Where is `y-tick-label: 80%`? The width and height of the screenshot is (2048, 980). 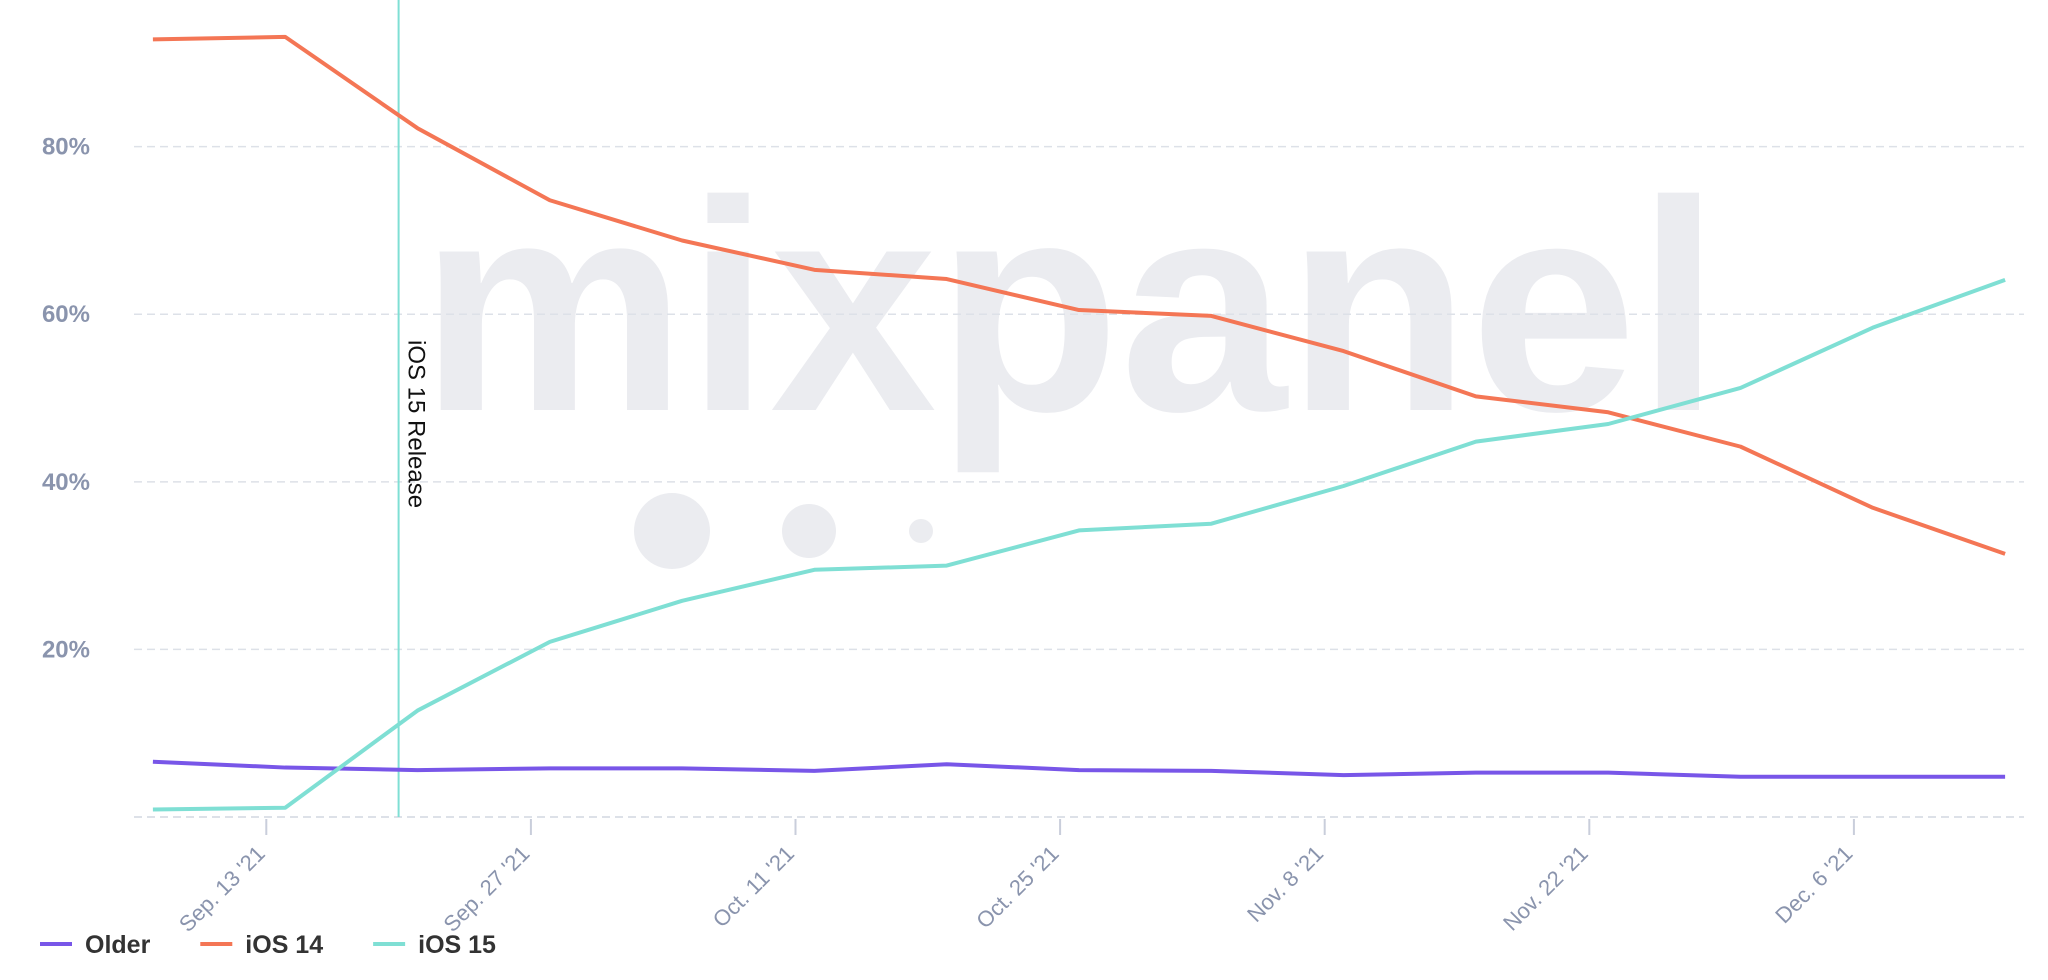
y-tick-label: 80% is located at coordinates (66, 147).